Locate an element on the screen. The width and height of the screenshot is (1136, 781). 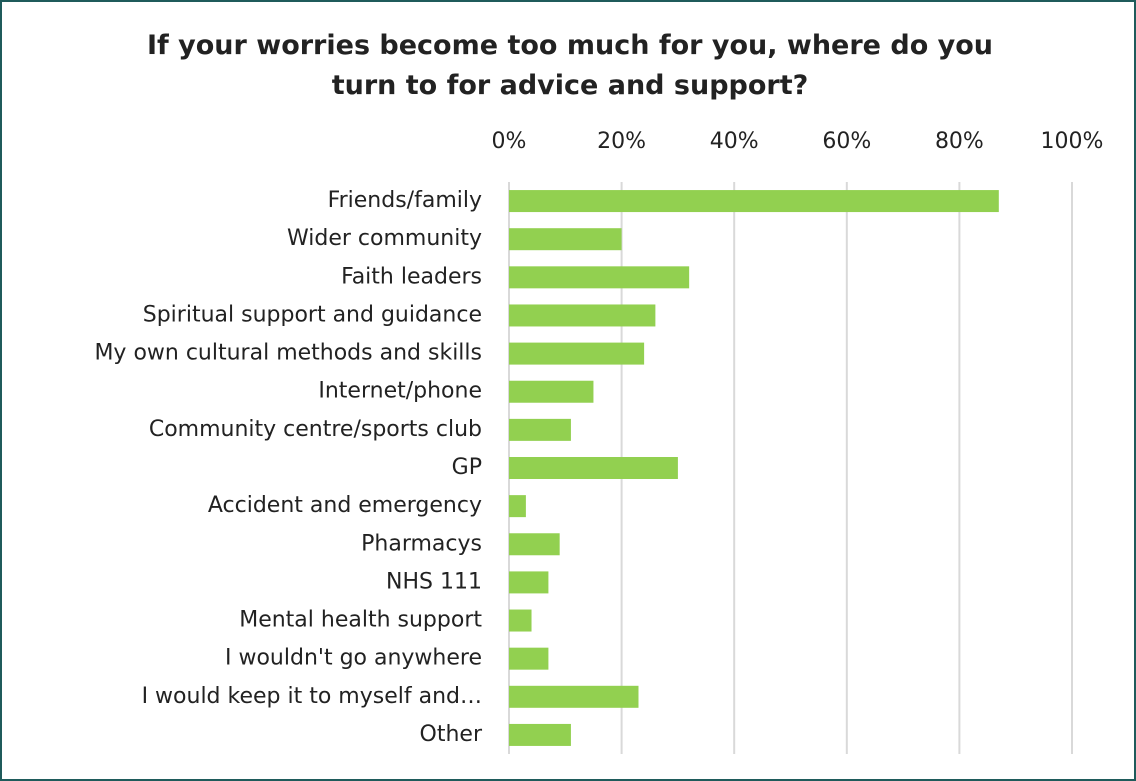
y-tick-label: I wouldn't go anywhere is located at coordinates (353, 658).